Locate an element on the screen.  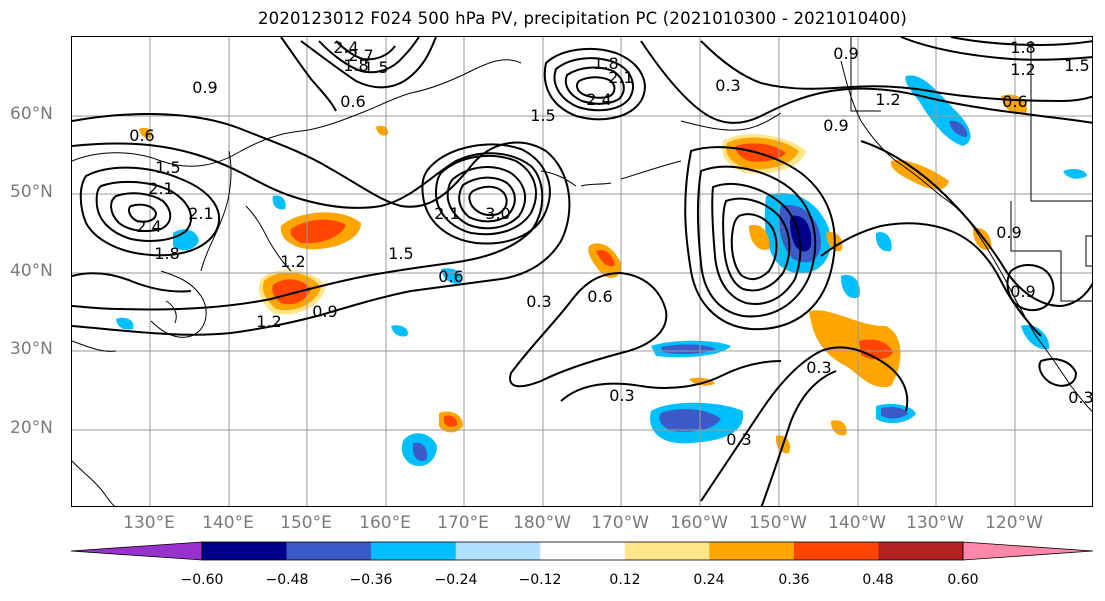
colorbar-boxes is located at coordinates (583, 551).